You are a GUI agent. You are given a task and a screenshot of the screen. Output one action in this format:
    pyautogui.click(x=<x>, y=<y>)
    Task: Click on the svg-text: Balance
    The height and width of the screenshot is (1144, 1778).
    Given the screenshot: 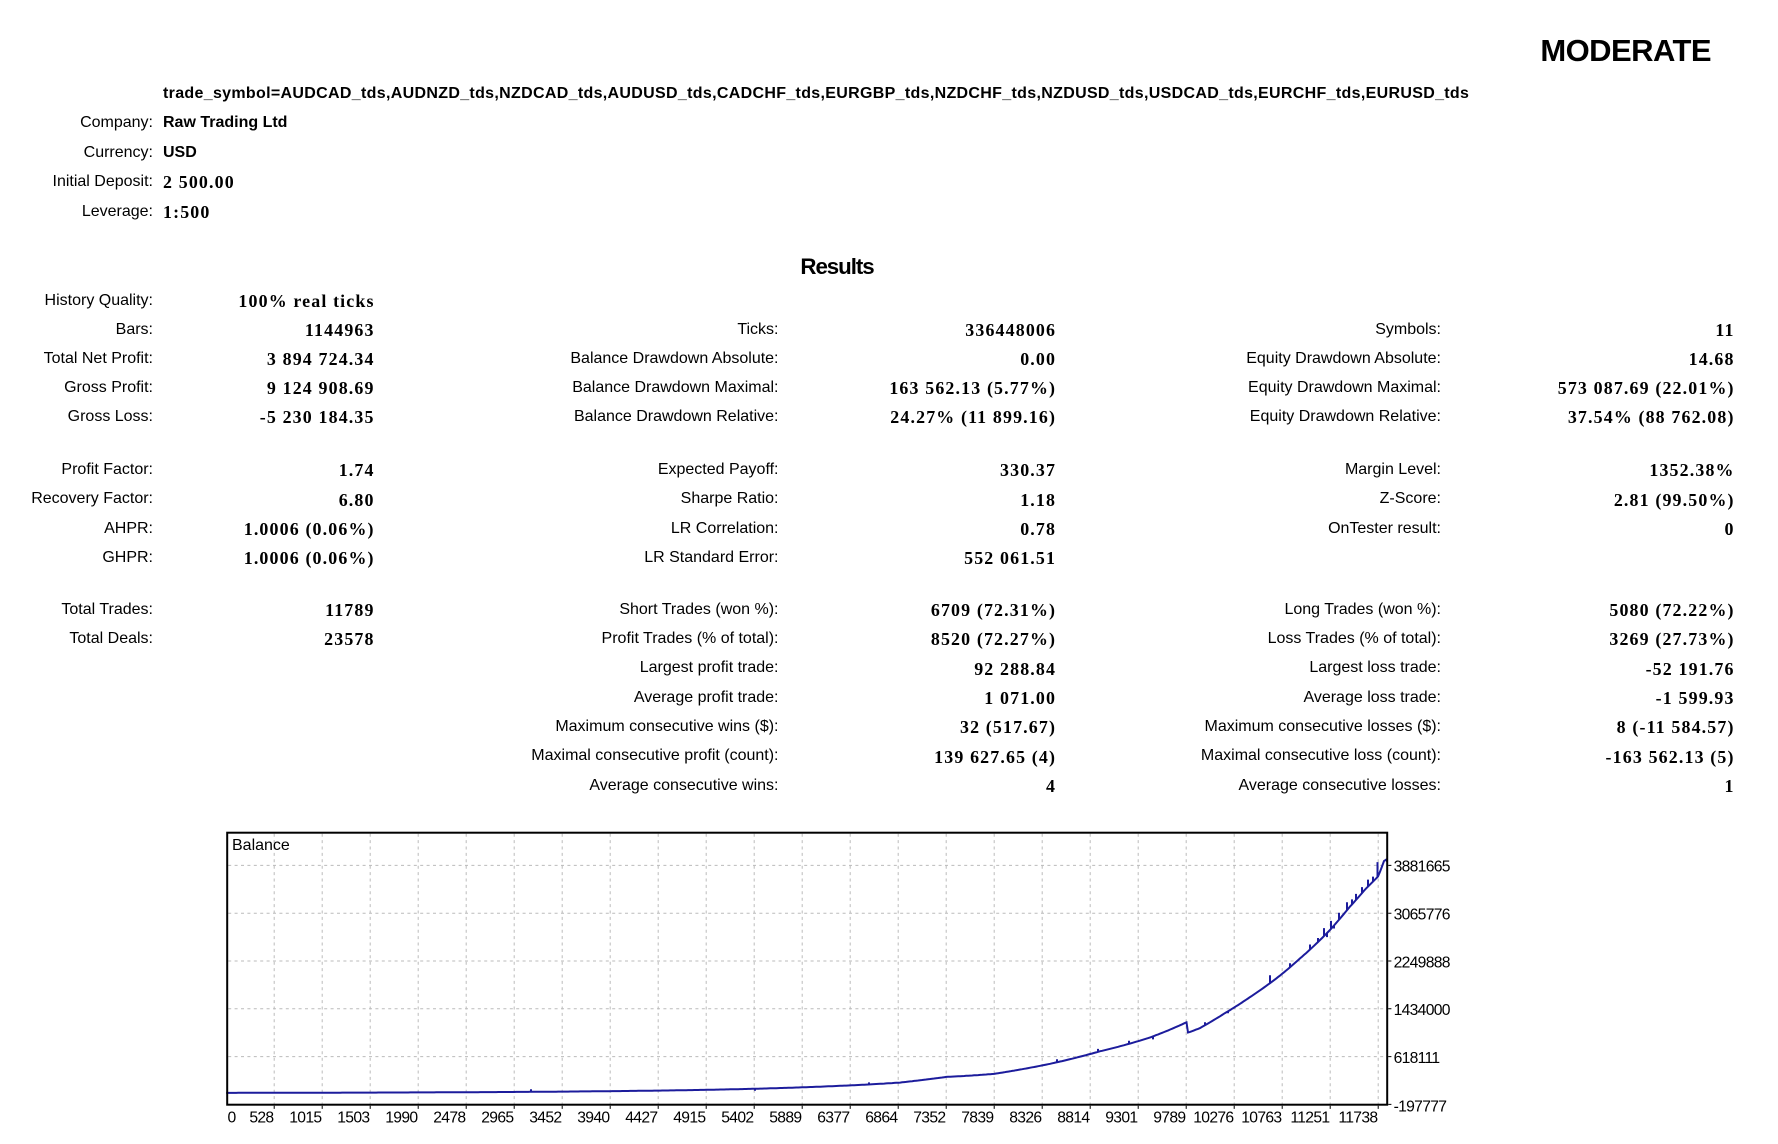 What is the action you would take?
    pyautogui.click(x=261, y=845)
    